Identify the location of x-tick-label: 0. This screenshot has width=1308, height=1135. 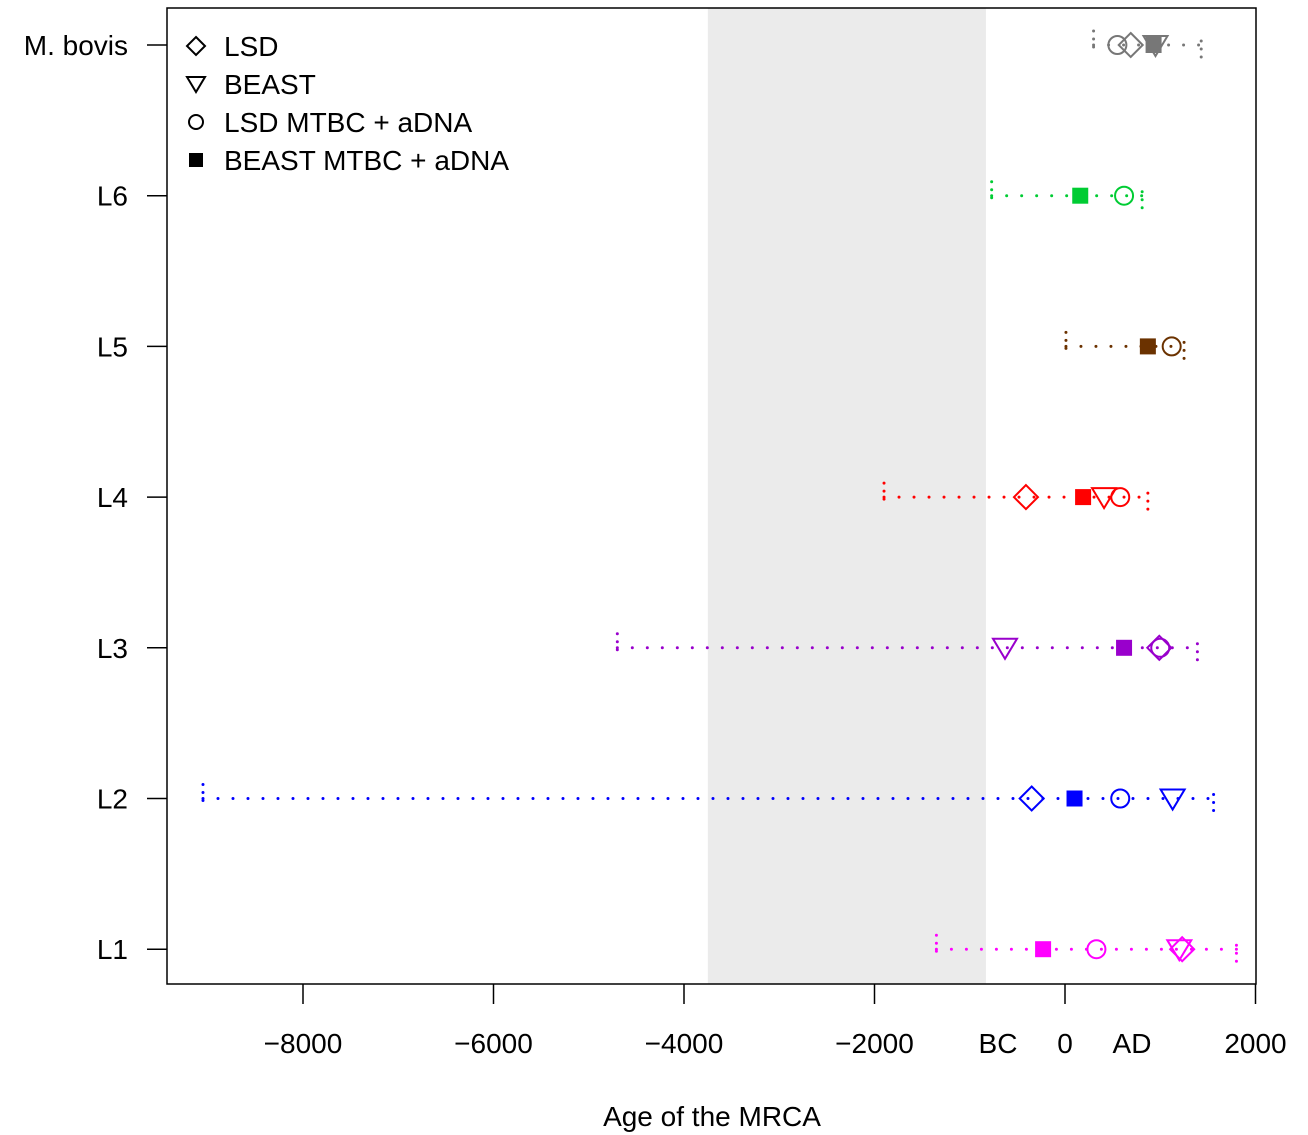
(1065, 1043).